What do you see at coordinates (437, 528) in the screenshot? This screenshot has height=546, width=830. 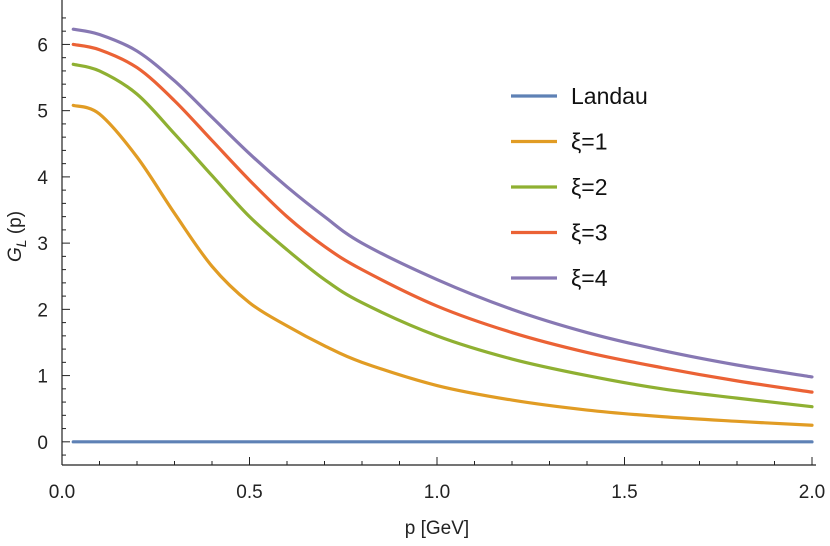 I see `x-axis-label: p [GeV]` at bounding box center [437, 528].